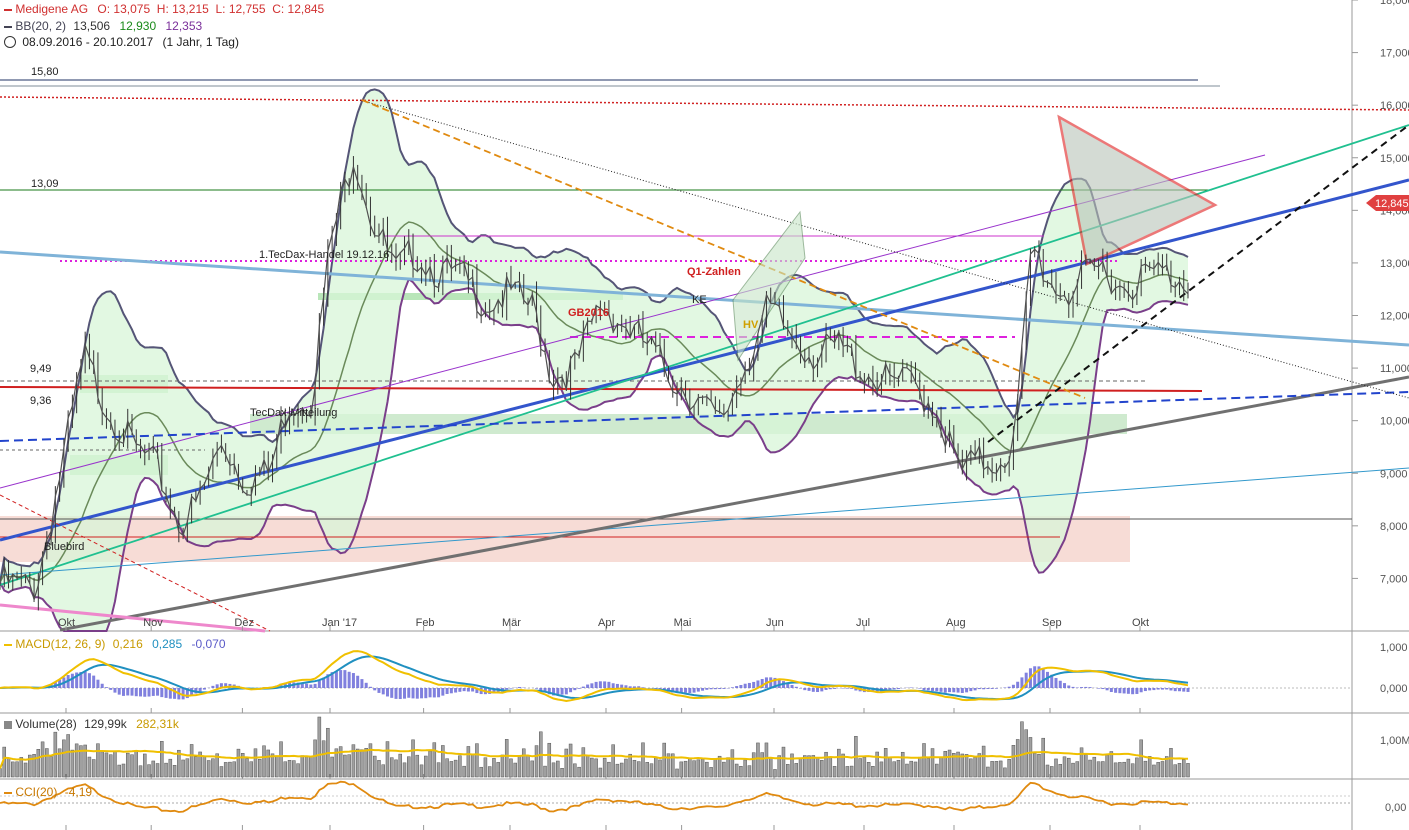  Describe the element at coordinates (52, 9) in the screenshot. I see `instrument-name: Medigene AG` at that location.